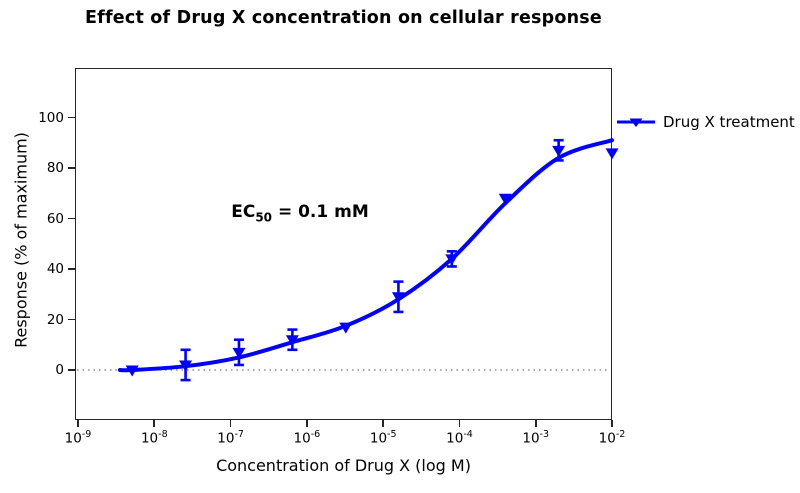  Describe the element at coordinates (307, 438) in the screenshot. I see `x-tick-label: 10⁻⁶` at that location.